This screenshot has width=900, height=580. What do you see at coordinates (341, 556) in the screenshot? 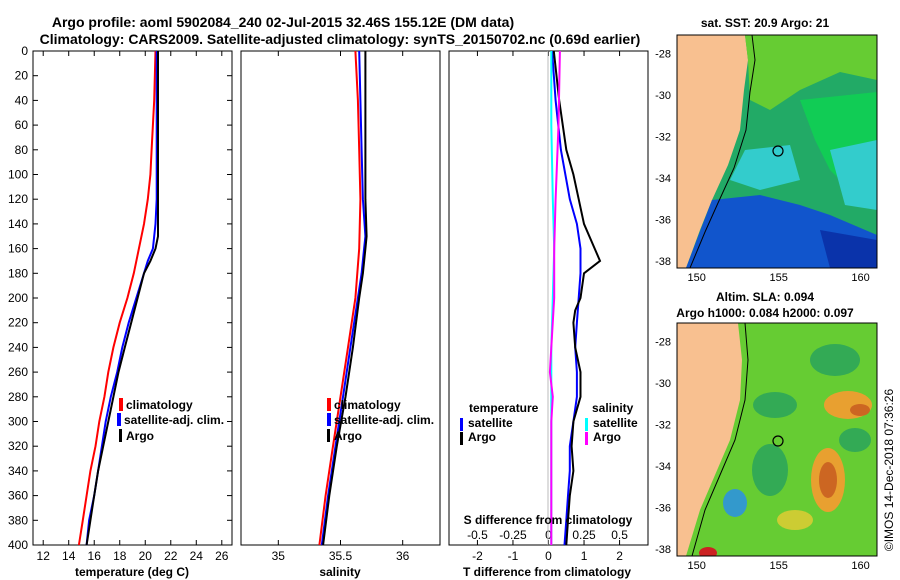
I see `x-tick-label: 35.5` at bounding box center [341, 556].